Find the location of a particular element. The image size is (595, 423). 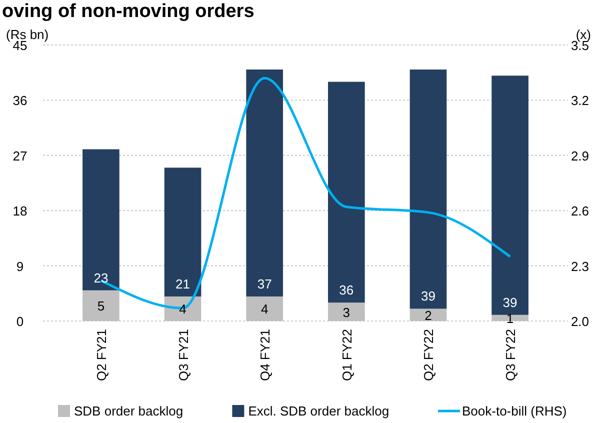

y2-tick-label: 2.3 is located at coordinates (580, 266).